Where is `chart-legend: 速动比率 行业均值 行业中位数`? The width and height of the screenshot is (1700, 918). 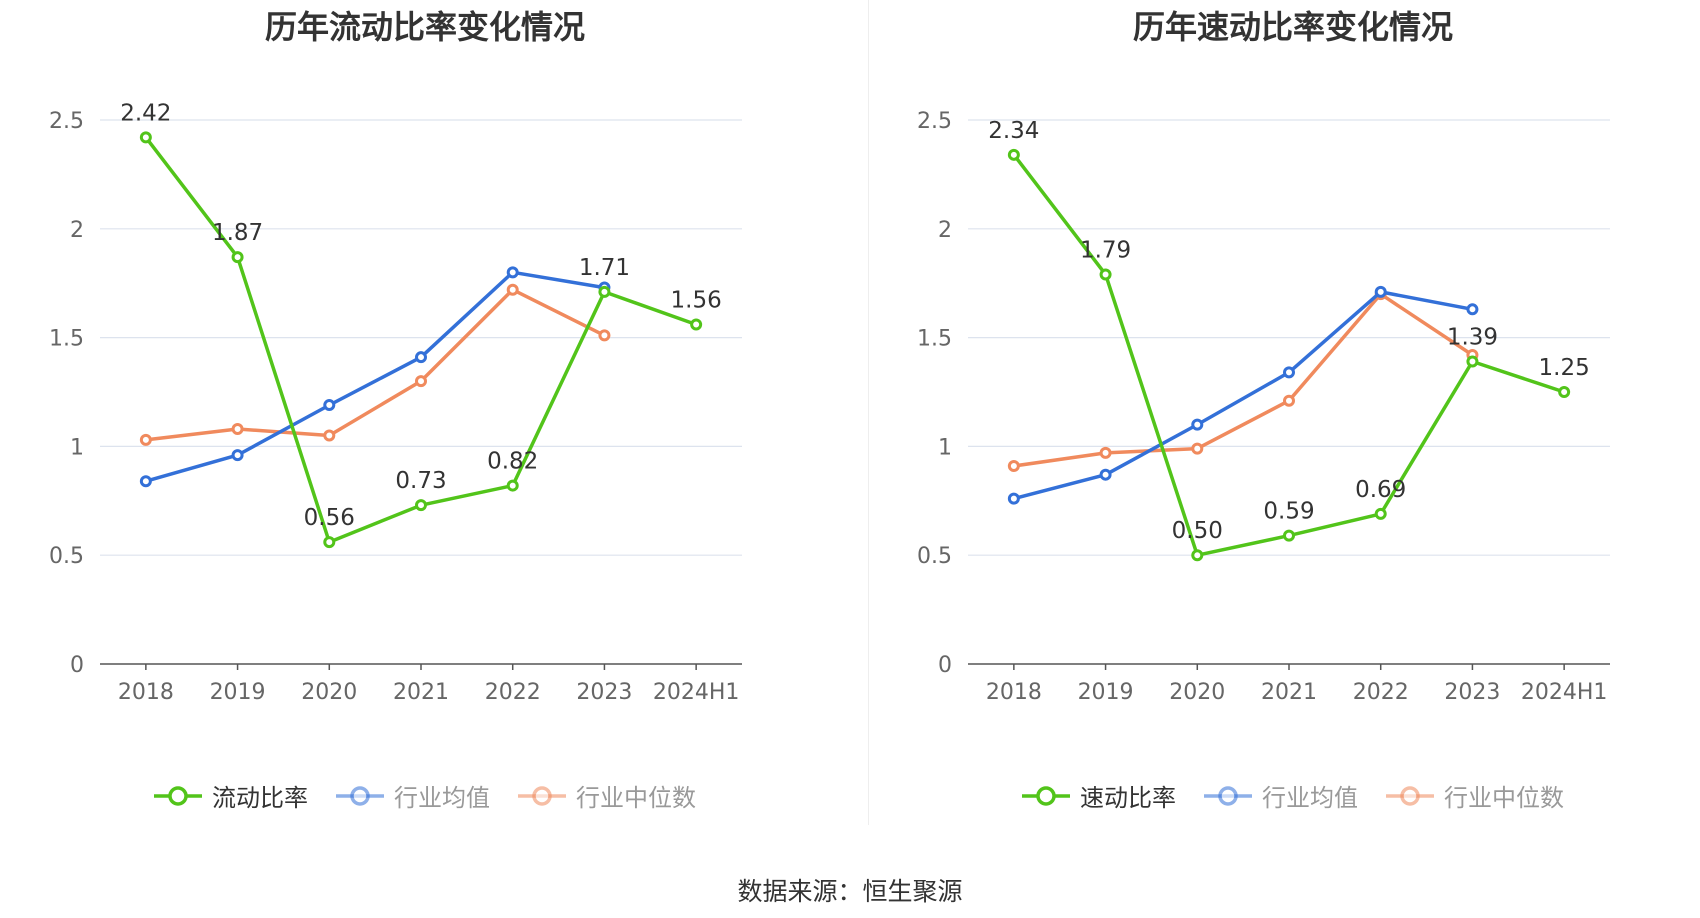 chart-legend: 速动比率 行业均值 行业中位数 is located at coordinates (1284, 795).